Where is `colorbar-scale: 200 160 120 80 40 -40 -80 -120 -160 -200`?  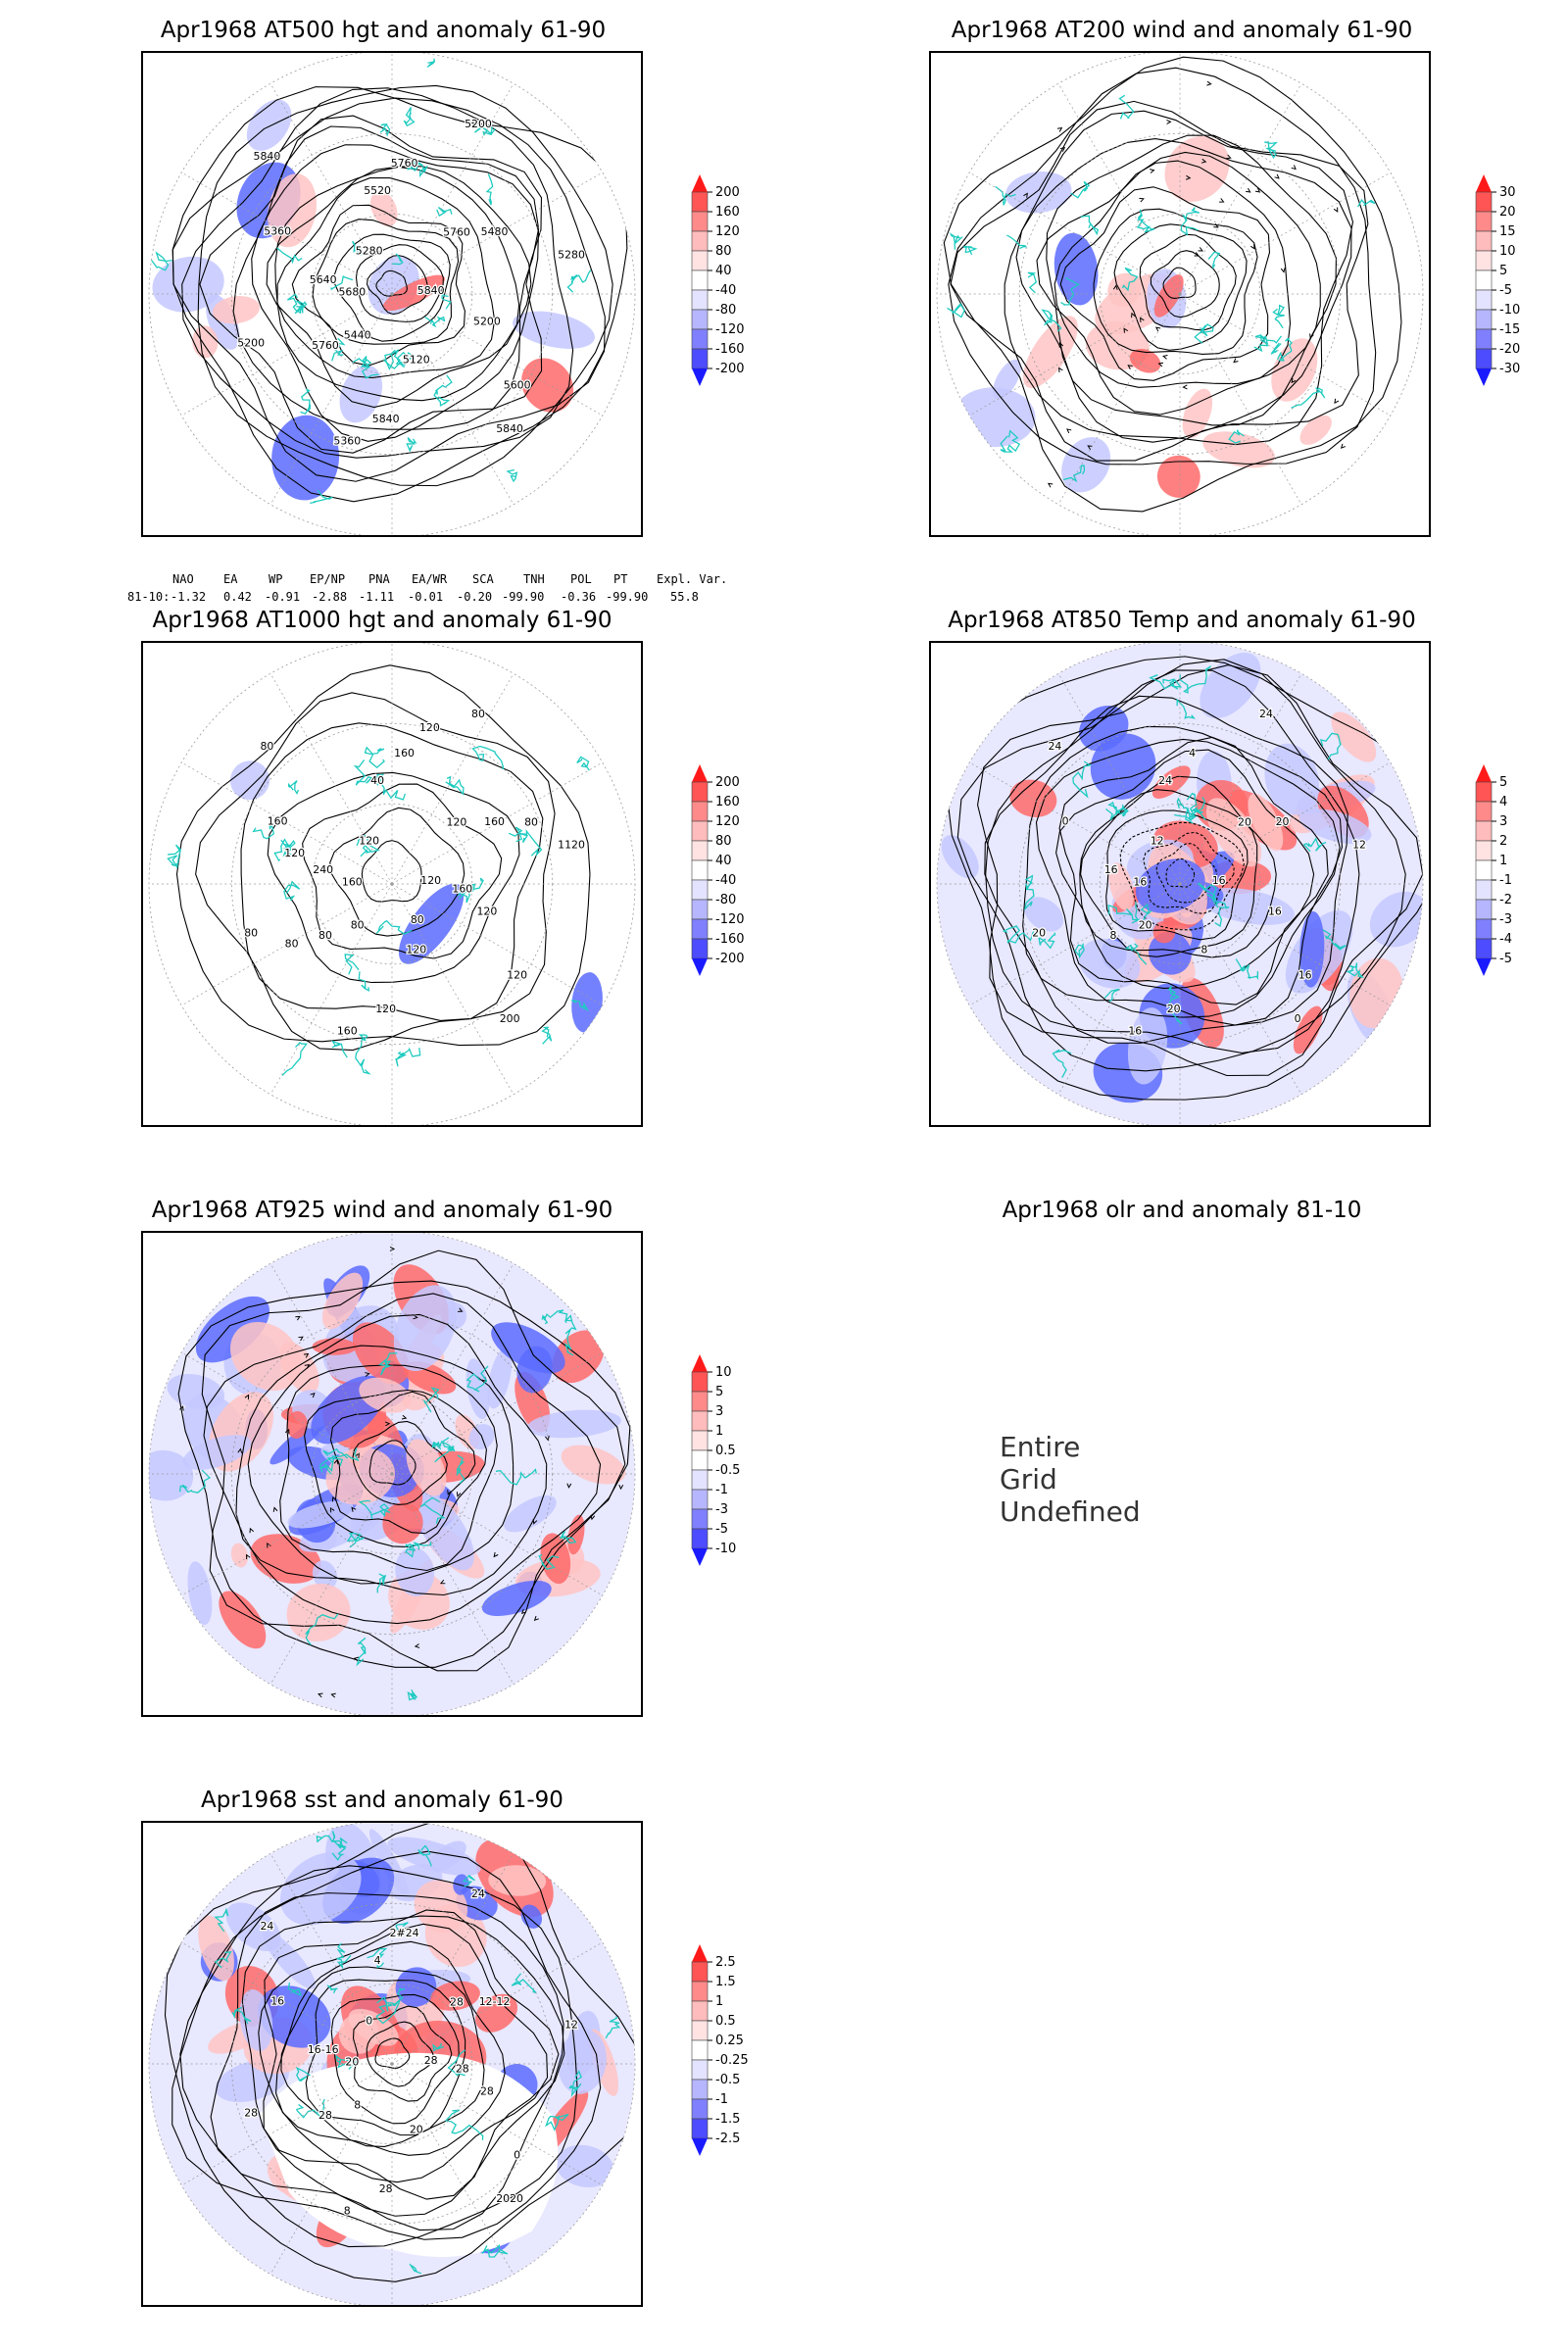 colorbar-scale: 200 160 120 80 40 -40 -80 -120 -160 -200 is located at coordinates (718, 870).